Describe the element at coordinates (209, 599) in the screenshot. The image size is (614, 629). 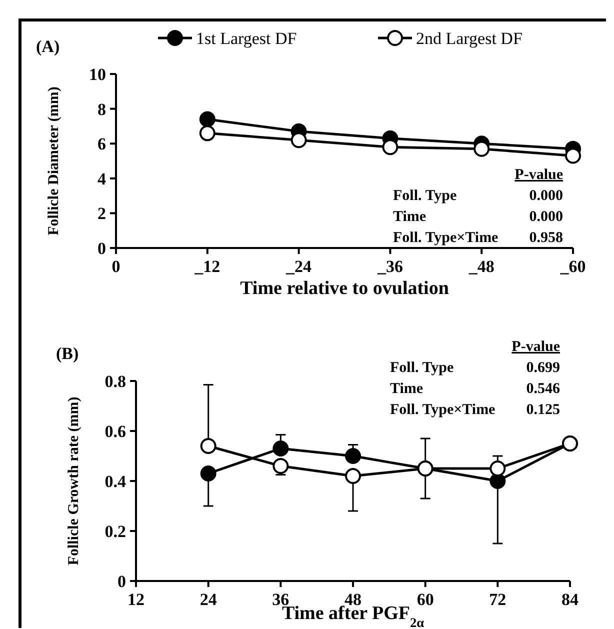
I see `x-tick-label: 24` at that location.